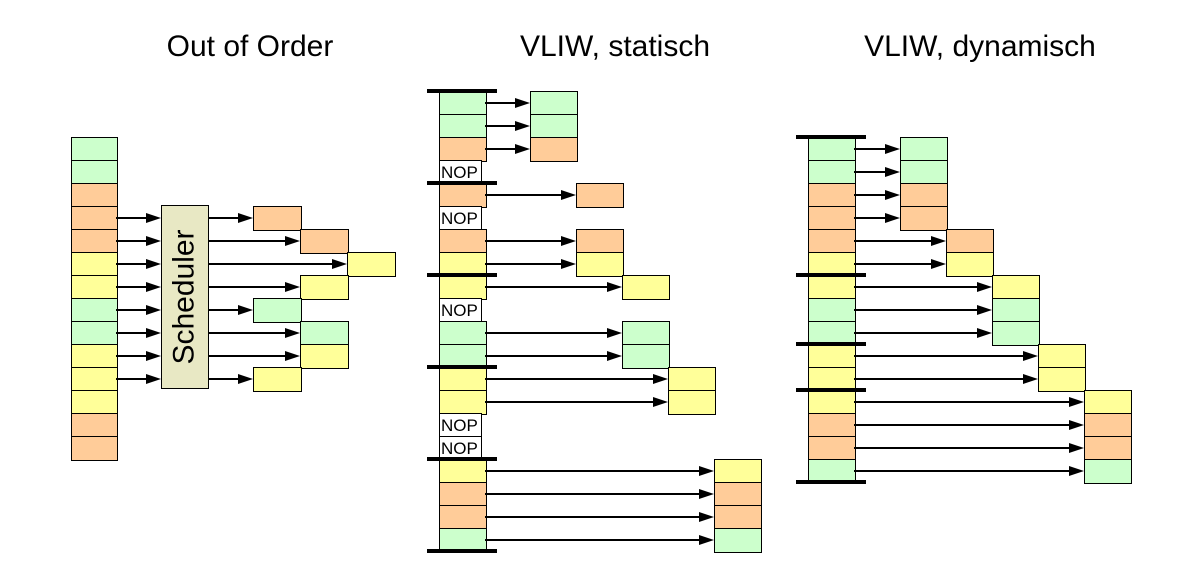 This screenshot has height=581, width=1197. What do you see at coordinates (615, 46) in the screenshot?
I see `panel-title-vliw-static: VLIW, statisch` at bounding box center [615, 46].